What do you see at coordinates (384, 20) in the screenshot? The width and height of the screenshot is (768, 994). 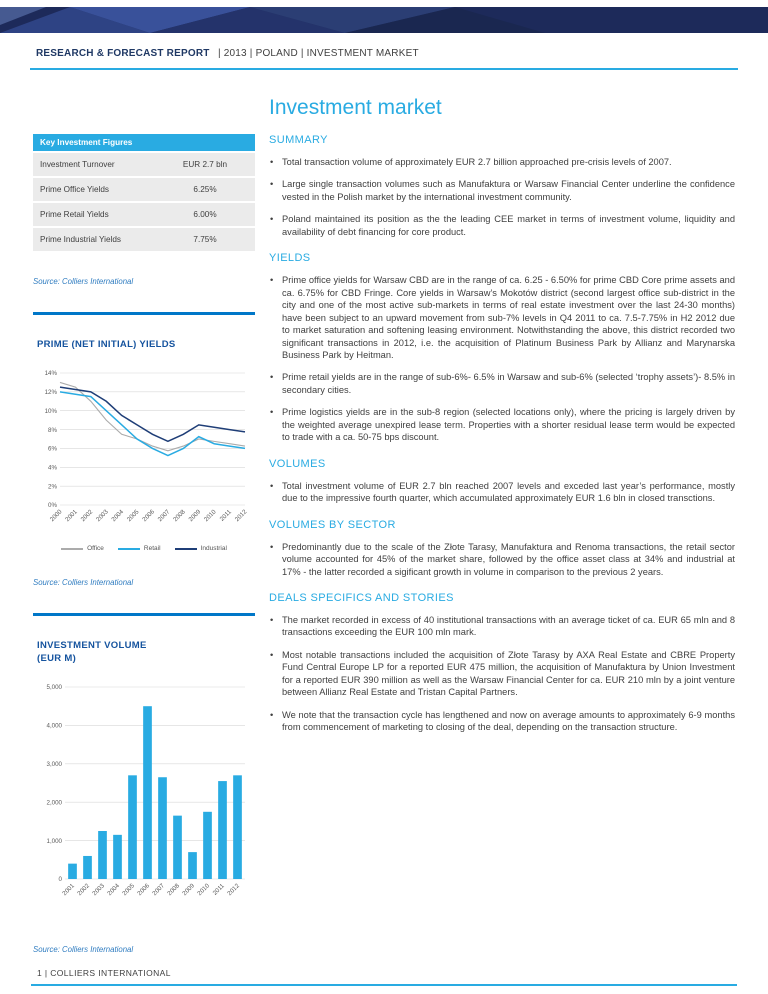 I see `banner-pattern` at bounding box center [384, 20].